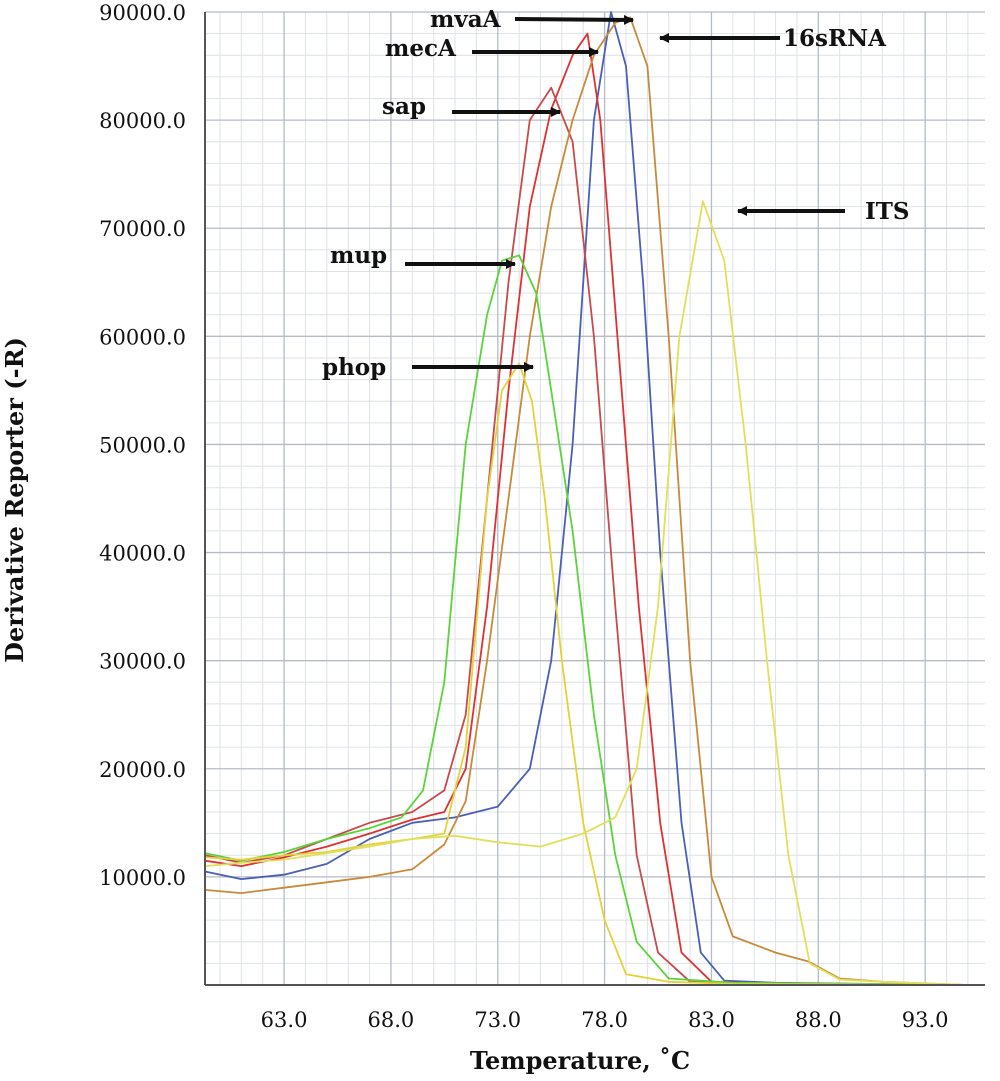 This screenshot has width=1000, height=1081. Describe the element at coordinates (142, 121) in the screenshot. I see `y-tick-label: 80000.0` at that location.